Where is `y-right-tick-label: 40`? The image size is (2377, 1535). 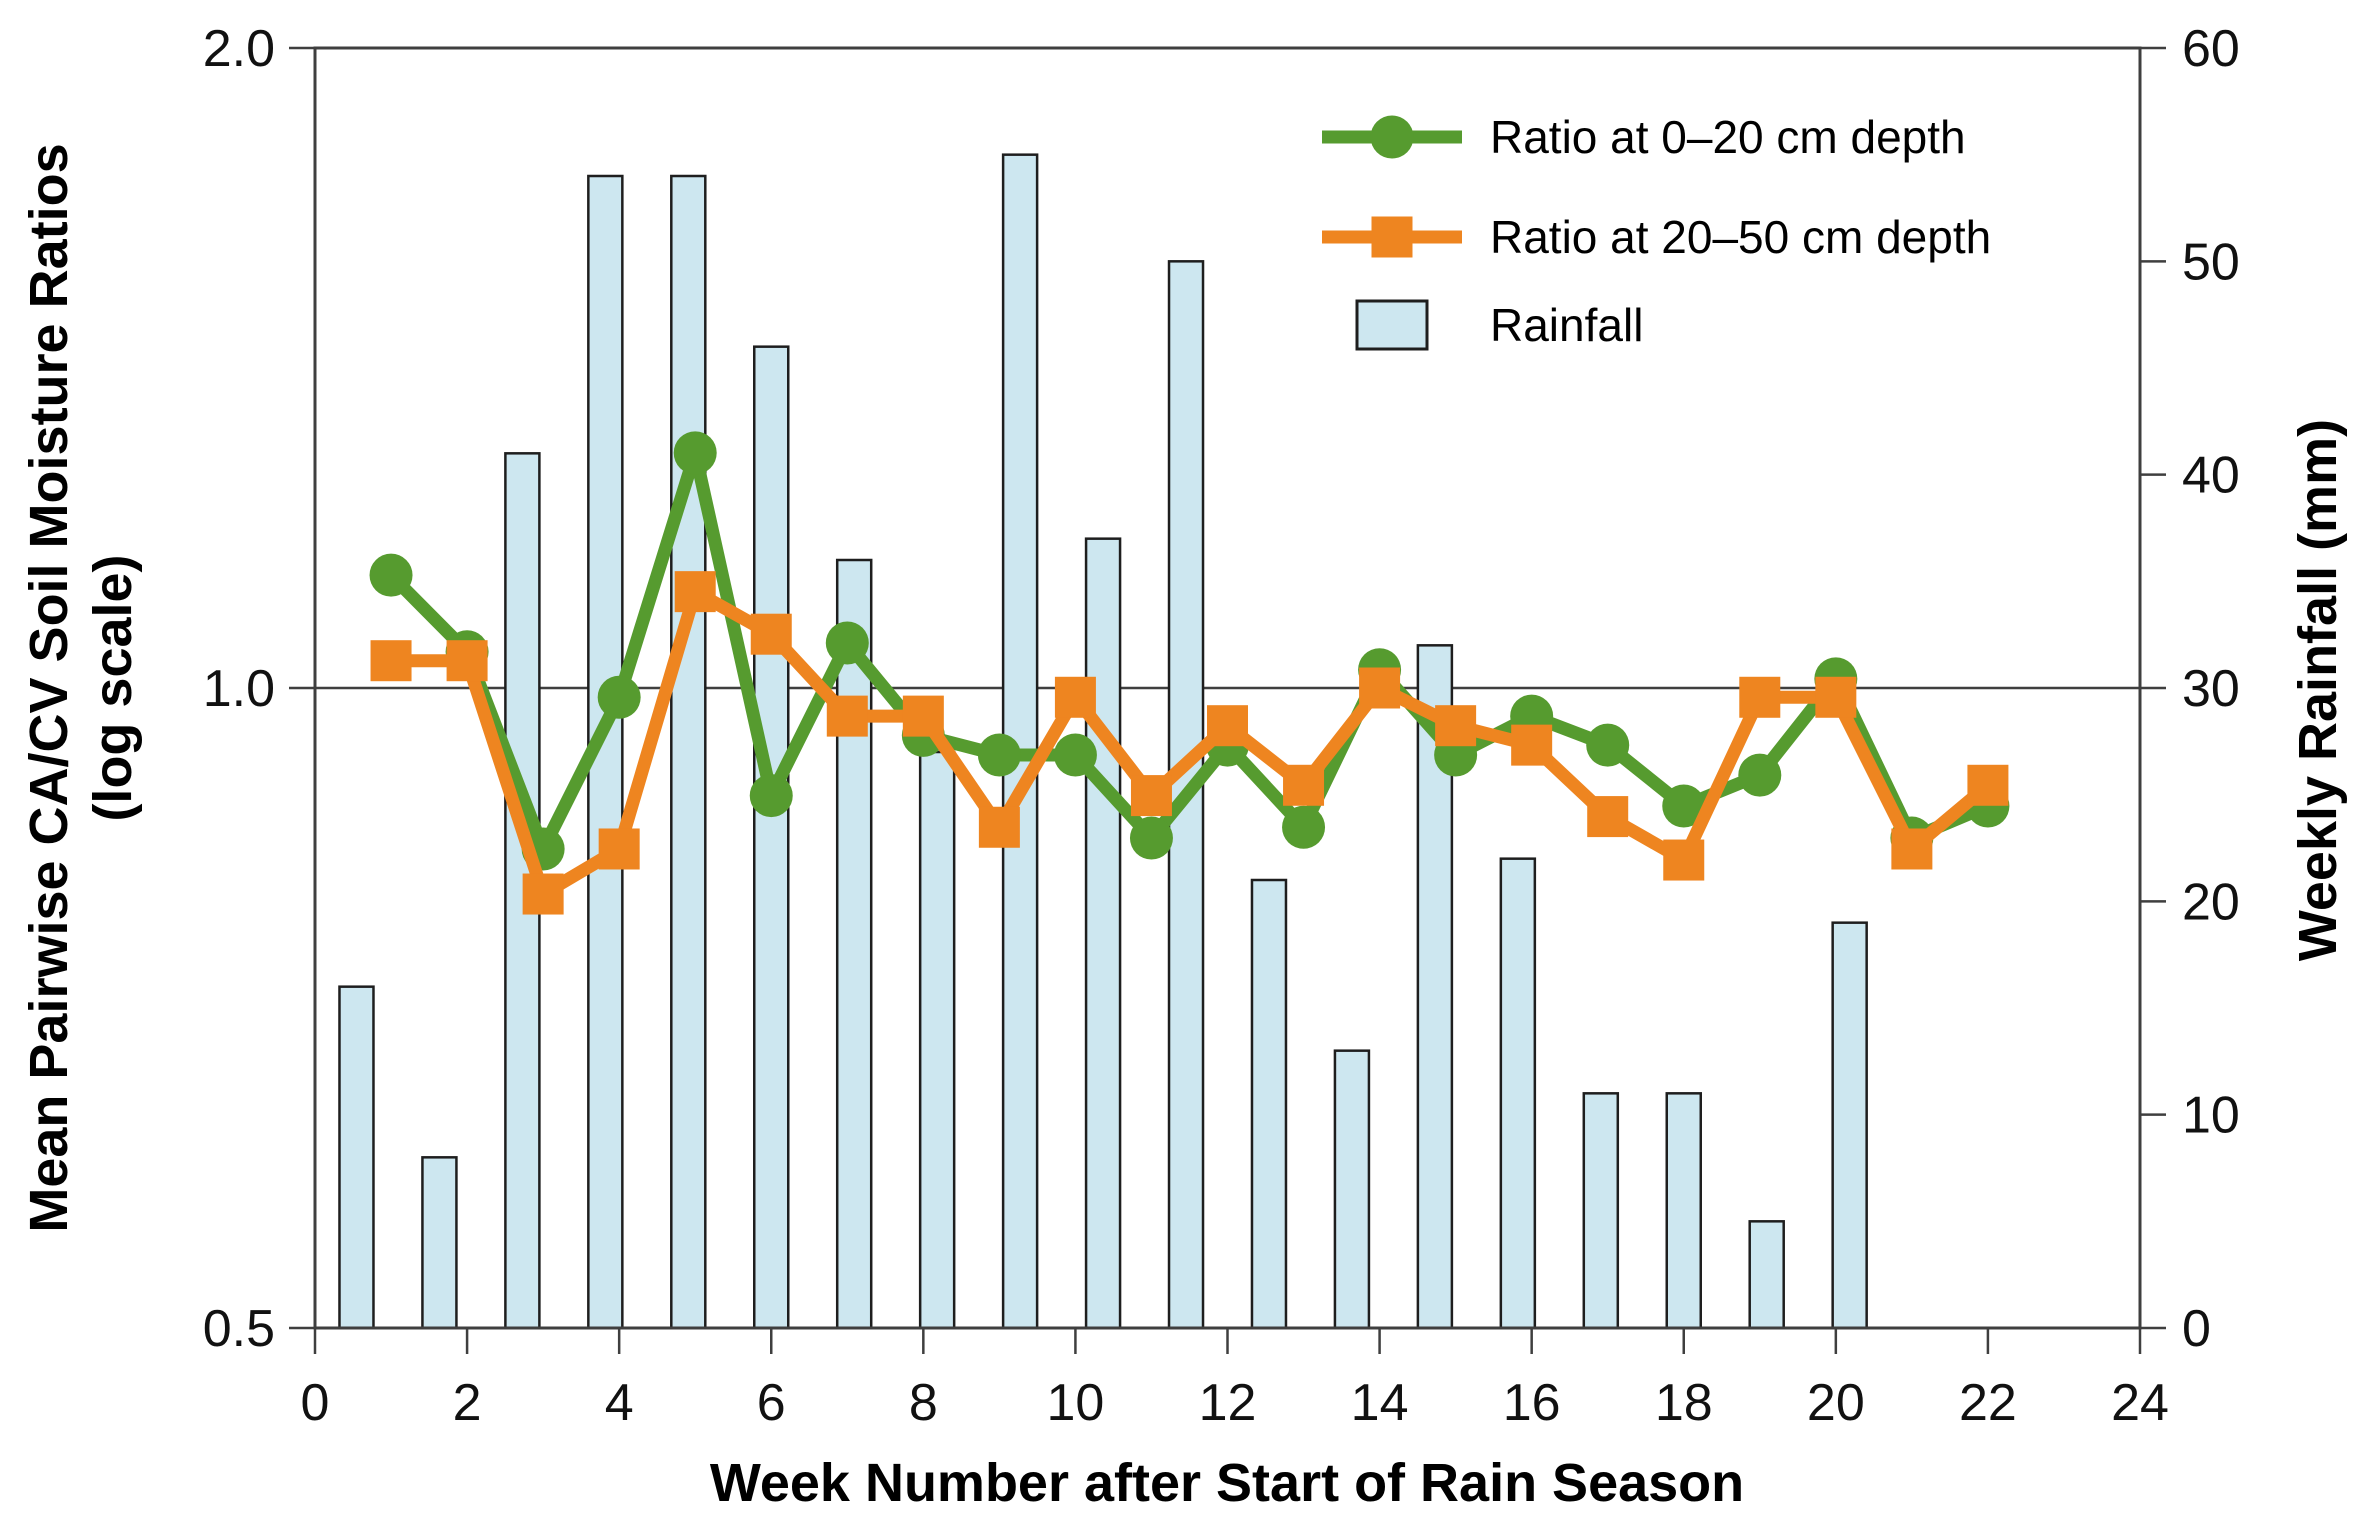 y-right-tick-label: 40 is located at coordinates (2211, 476).